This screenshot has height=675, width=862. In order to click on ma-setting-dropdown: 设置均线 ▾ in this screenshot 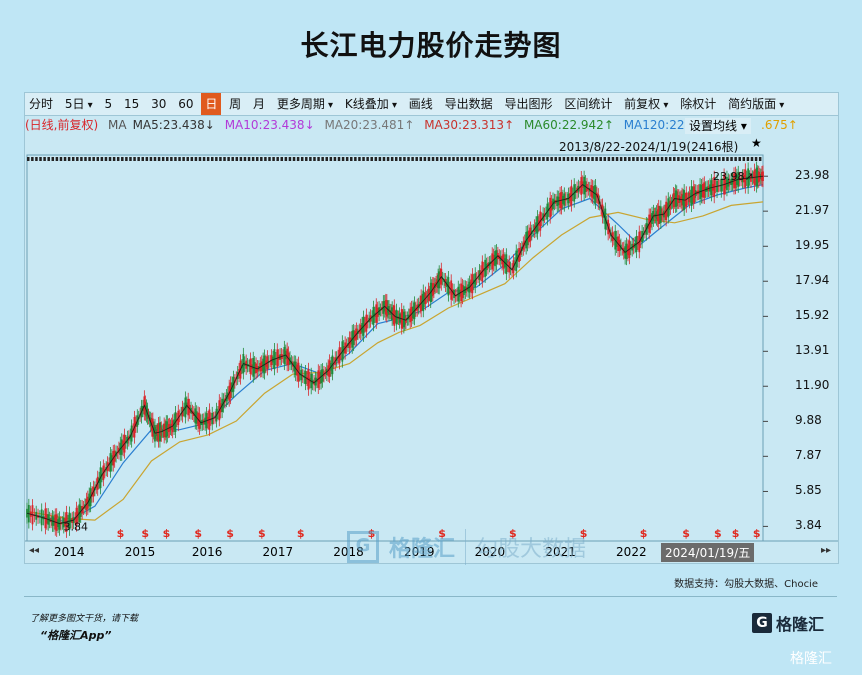, I will do `click(718, 126)`.